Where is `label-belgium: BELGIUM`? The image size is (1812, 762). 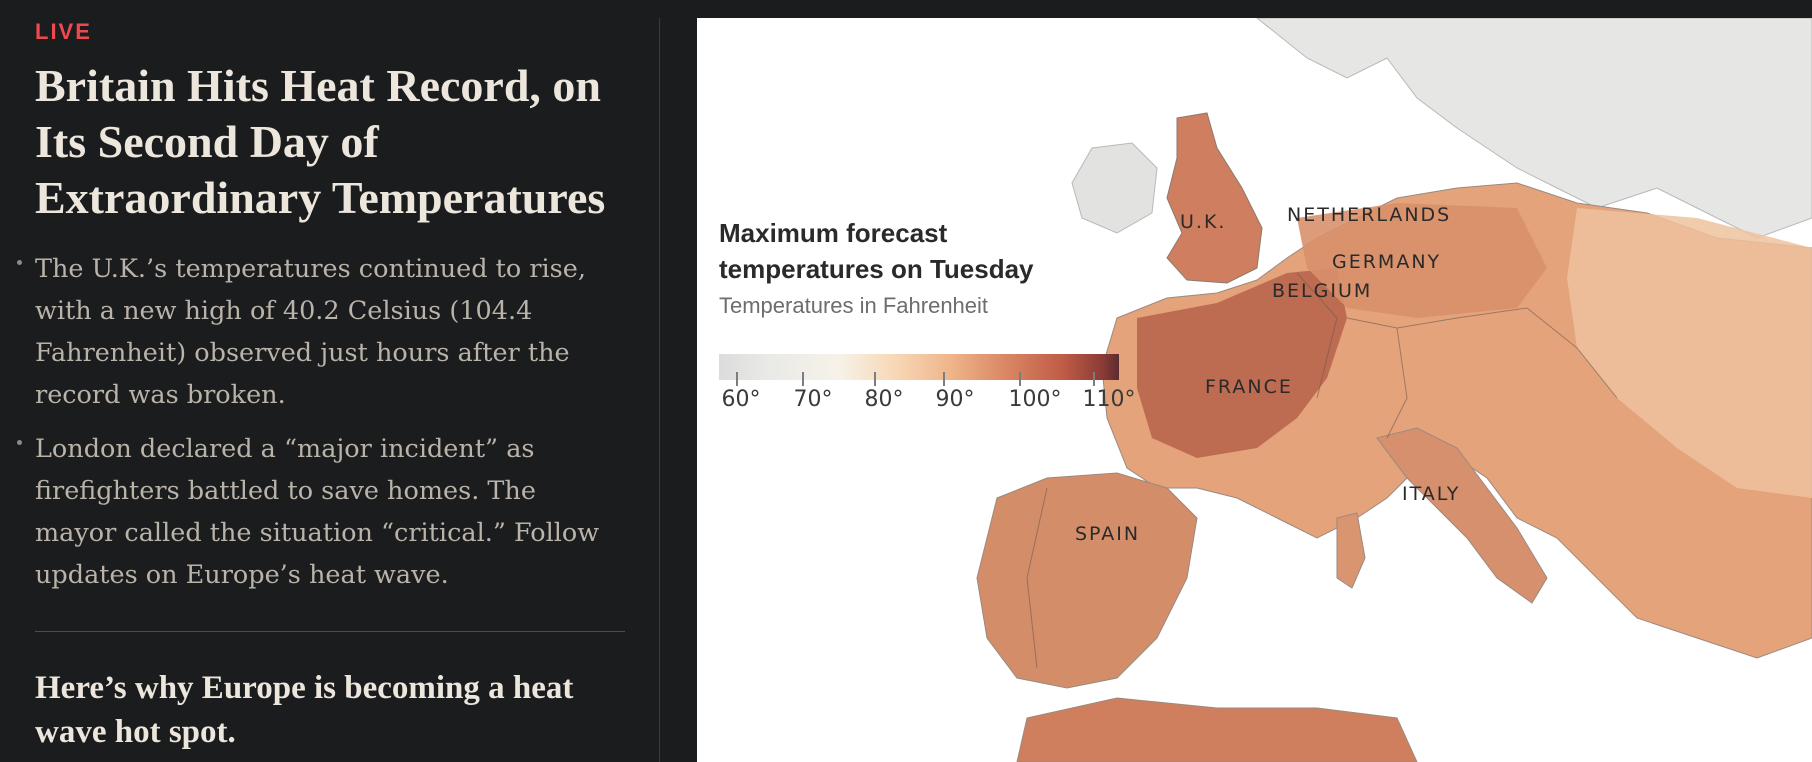
label-belgium: BELGIUM is located at coordinates (1322, 291).